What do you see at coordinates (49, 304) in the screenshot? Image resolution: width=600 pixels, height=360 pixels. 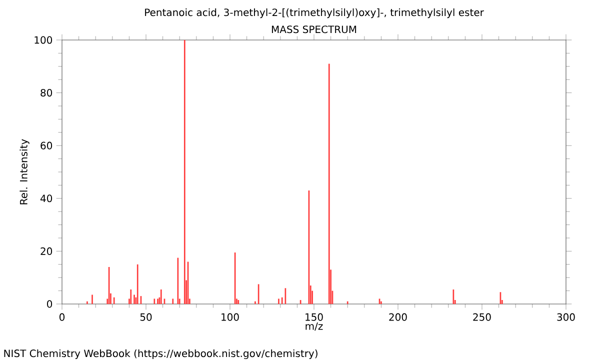 I see `y-tick-label: 0` at bounding box center [49, 304].